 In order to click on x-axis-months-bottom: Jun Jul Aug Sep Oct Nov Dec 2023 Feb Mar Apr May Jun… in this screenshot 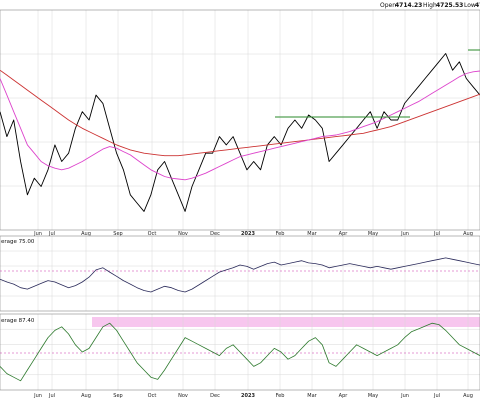, I will do `click(253, 396)`.